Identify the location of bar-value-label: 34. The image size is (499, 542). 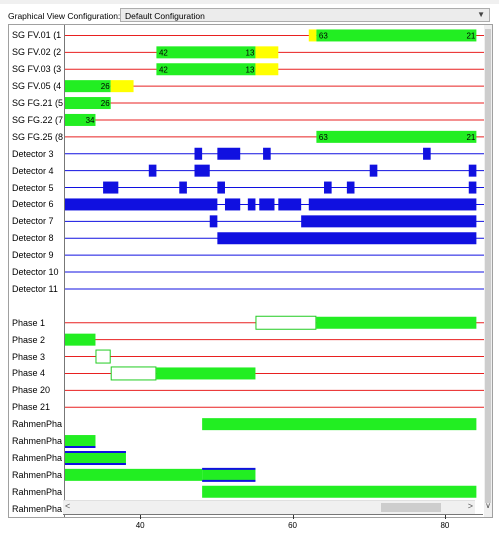
(90, 120).